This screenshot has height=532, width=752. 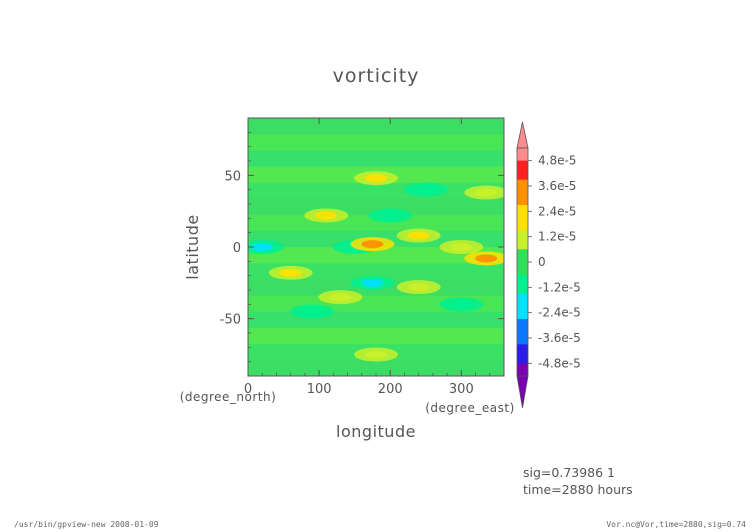 What do you see at coordinates (86, 524) in the screenshot?
I see `footer-left: /usr/bin/gpview-new 2008-01-09` at bounding box center [86, 524].